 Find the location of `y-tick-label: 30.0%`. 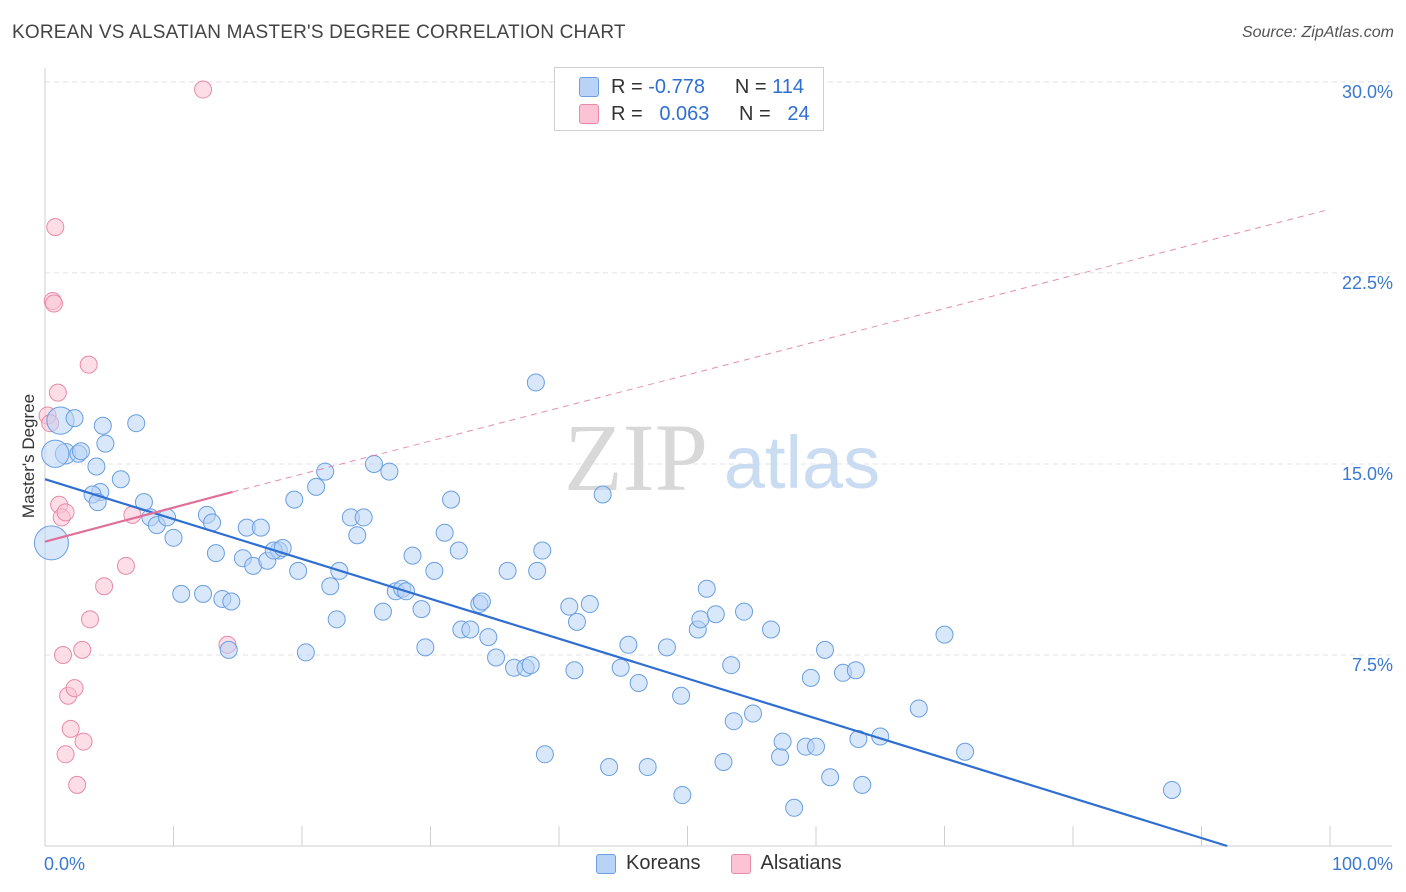

y-tick-label: 30.0% is located at coordinates (1367, 92).